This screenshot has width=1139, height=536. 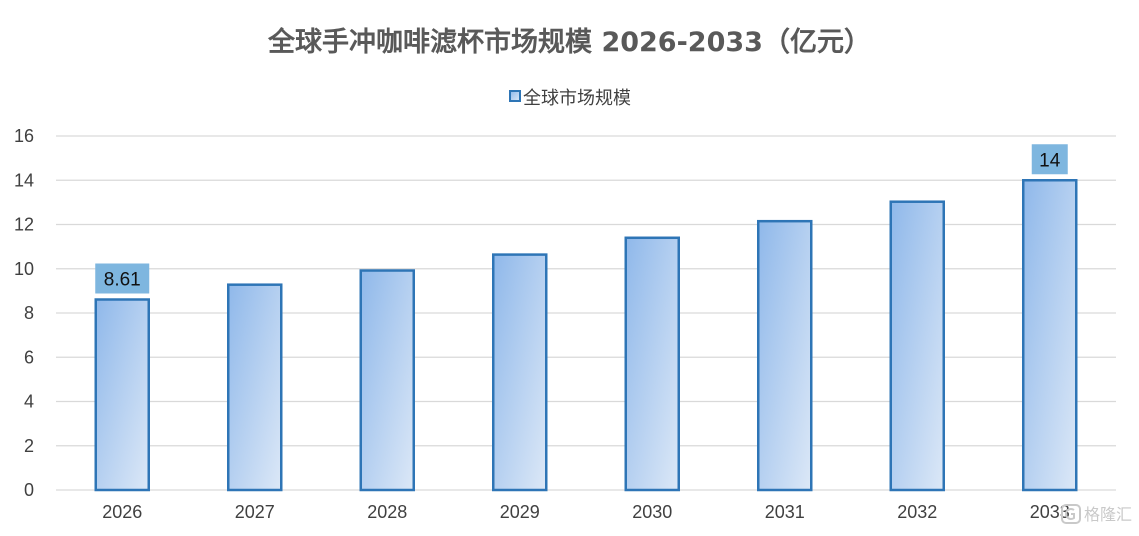 What do you see at coordinates (785, 512) in the screenshot?
I see `x-tick-label: 2031` at bounding box center [785, 512].